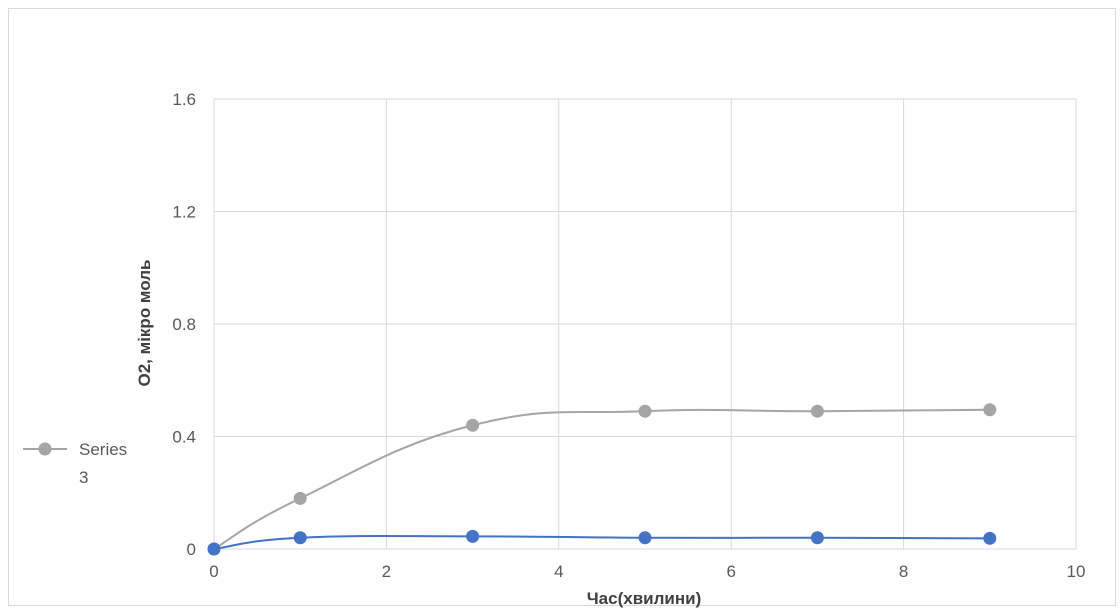 The height and width of the screenshot is (608, 1120). Describe the element at coordinates (644, 598) in the screenshot. I see `x-axis-title: Час(хвилини)` at that location.